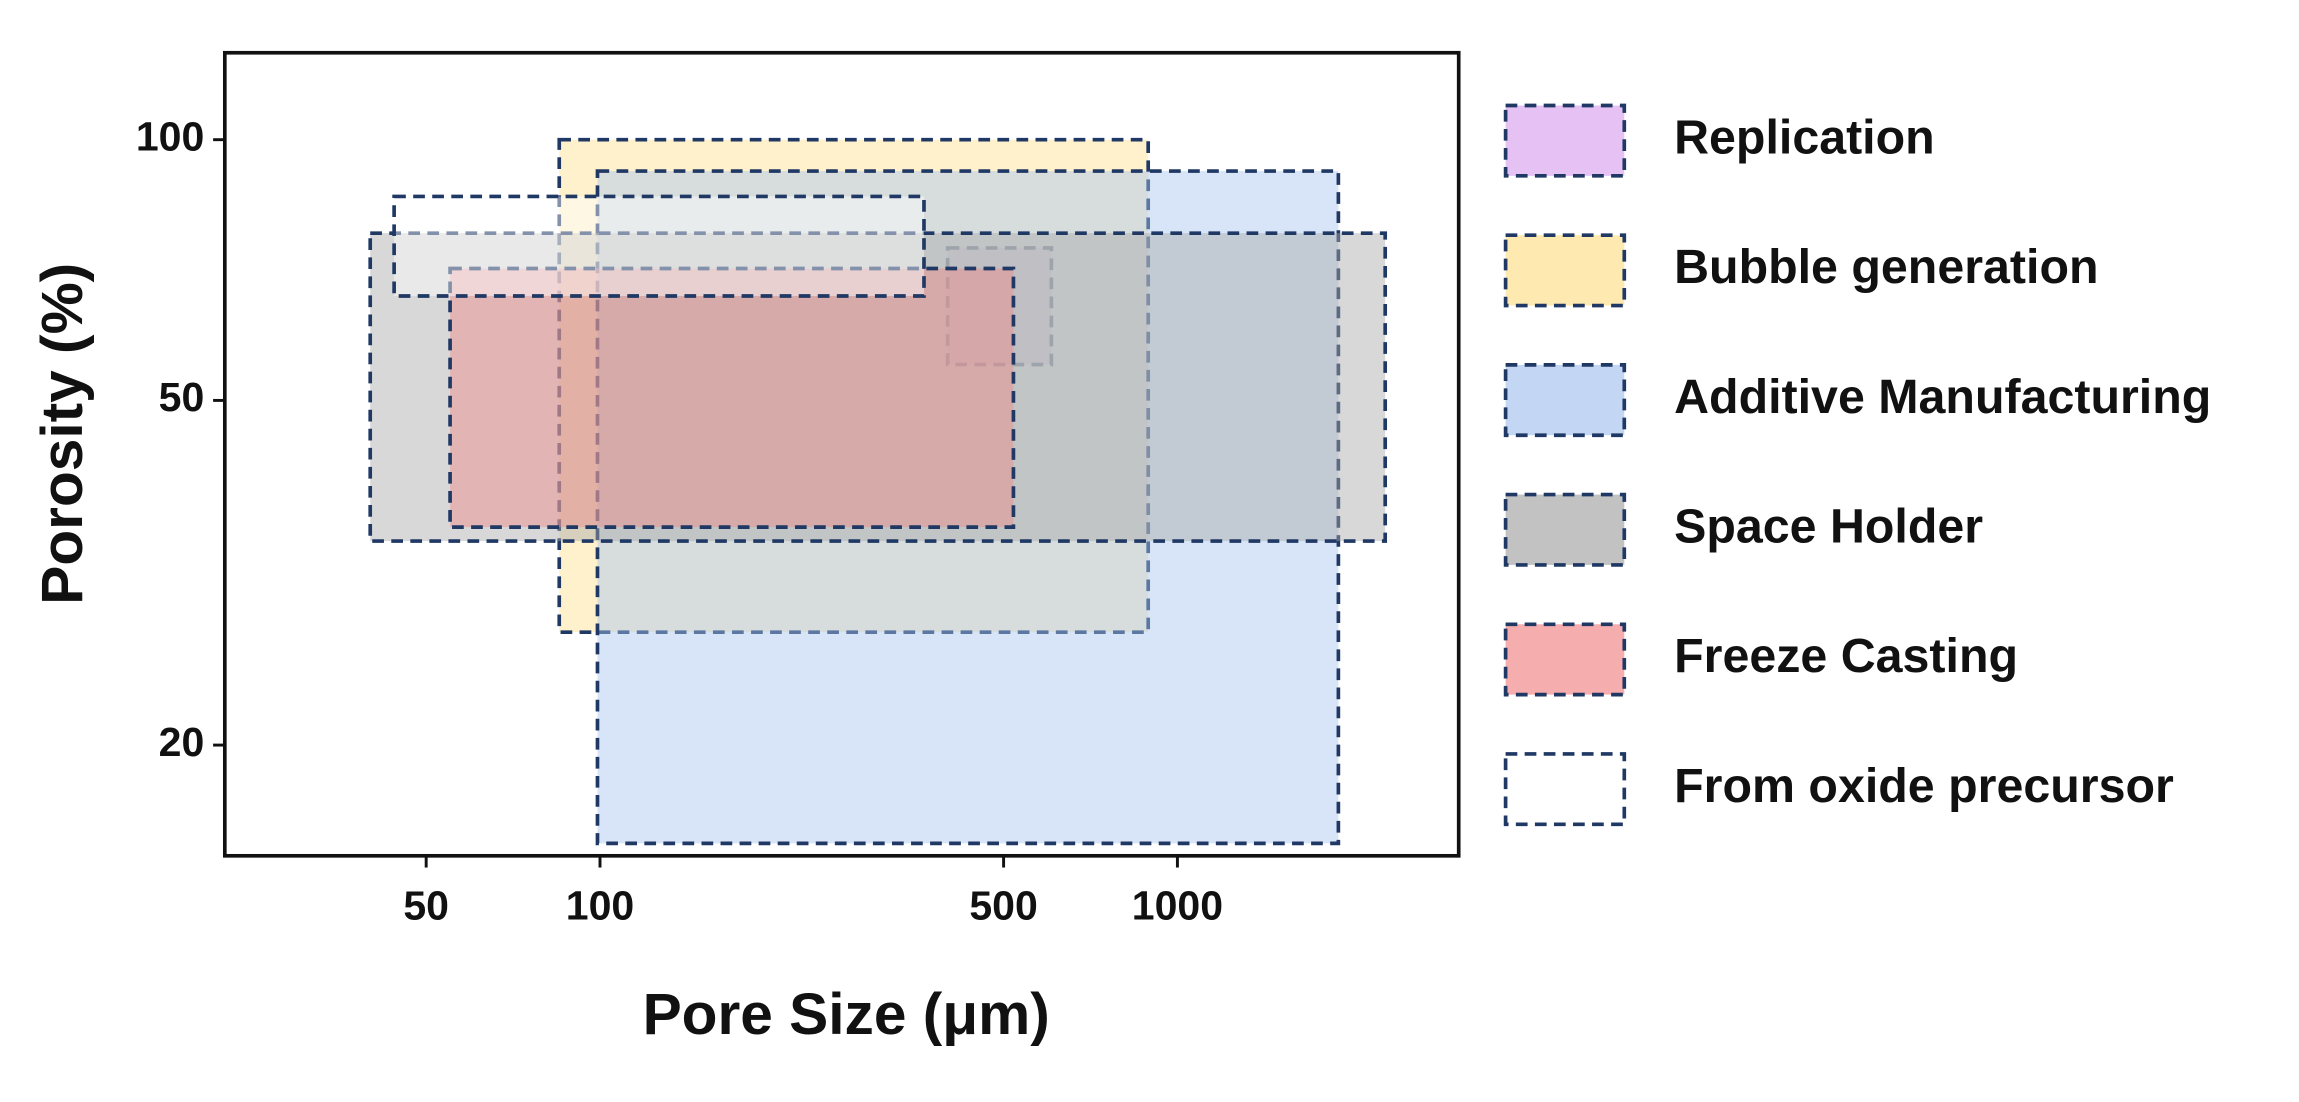 The image size is (2299, 1102). Describe the element at coordinates (1804, 137) in the screenshot. I see `legend-label: Replication` at that location.